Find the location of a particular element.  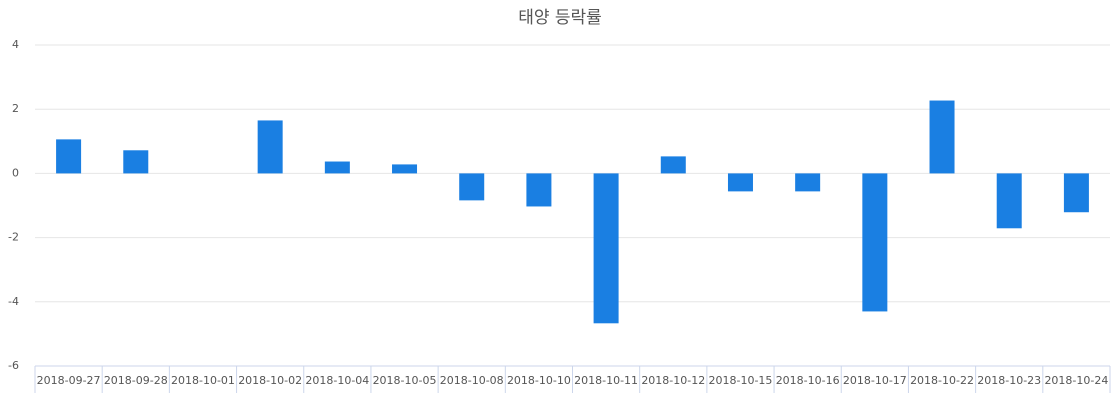

x-tick-label: 2018-10-12 is located at coordinates (673, 380).